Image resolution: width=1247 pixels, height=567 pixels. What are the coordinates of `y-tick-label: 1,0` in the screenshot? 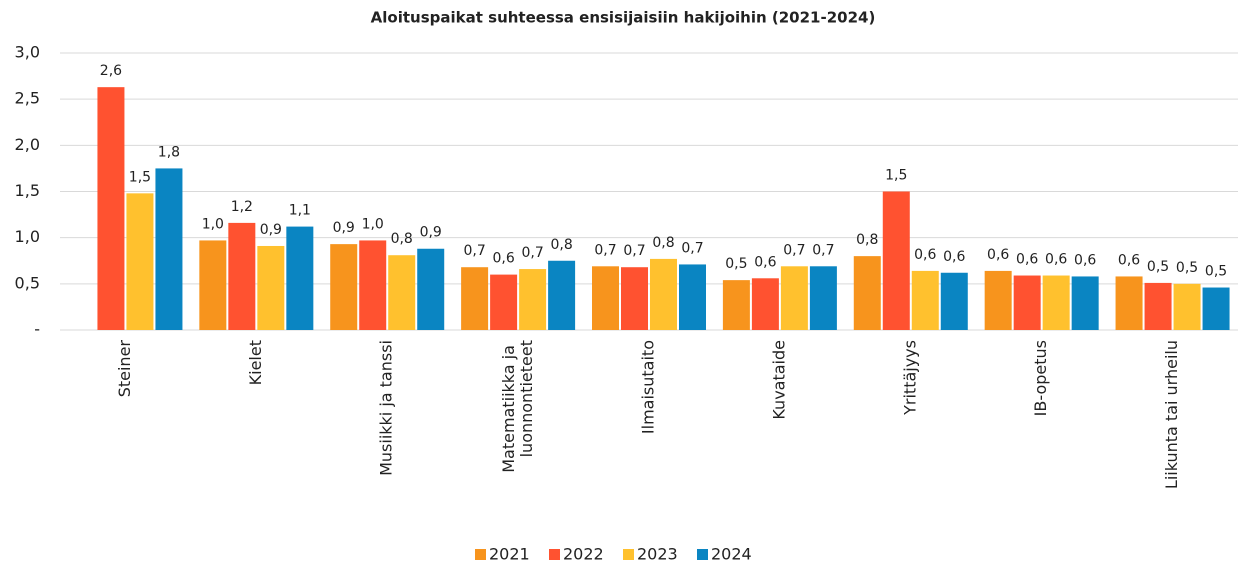 It's located at (27, 236).